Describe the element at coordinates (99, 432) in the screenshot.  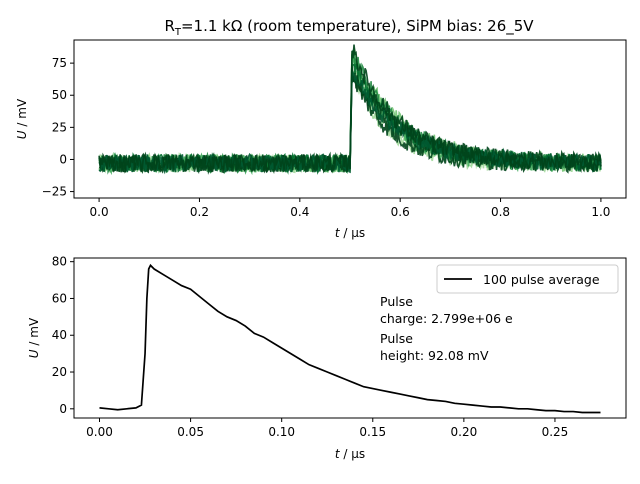
I see `x-tick-label: 0.00` at that location.